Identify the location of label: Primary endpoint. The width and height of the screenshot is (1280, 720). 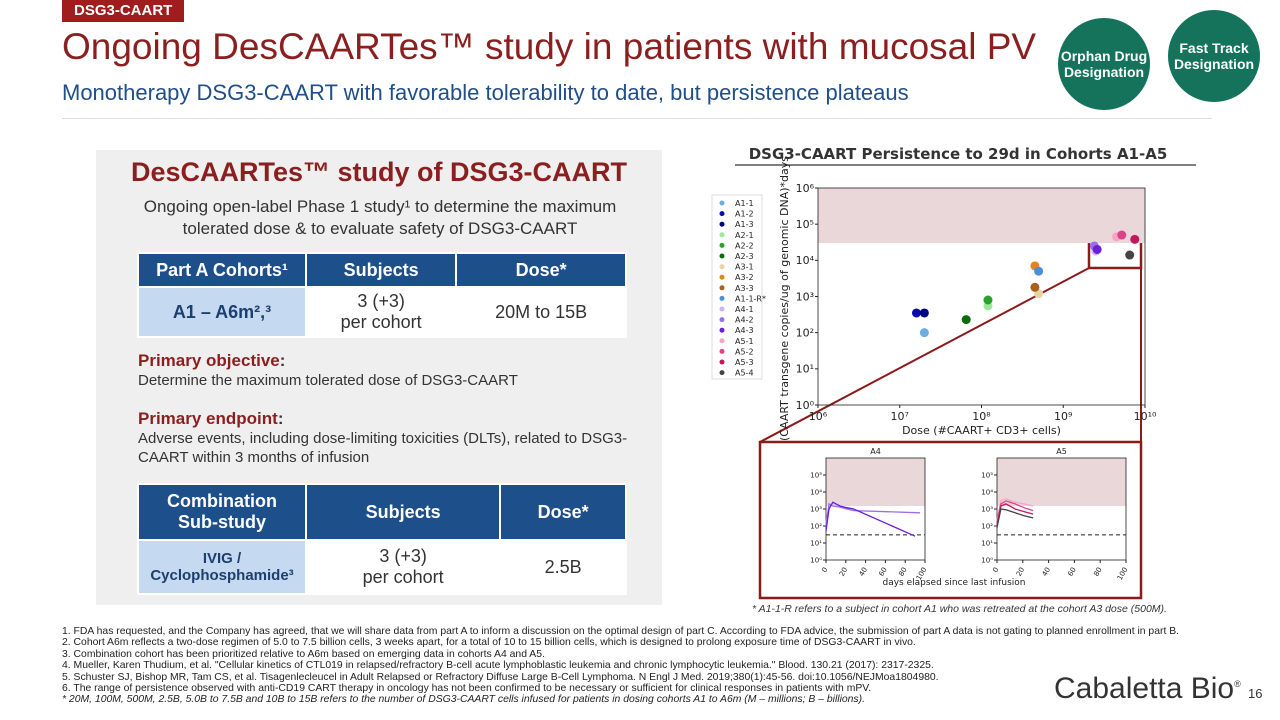
(208, 418).